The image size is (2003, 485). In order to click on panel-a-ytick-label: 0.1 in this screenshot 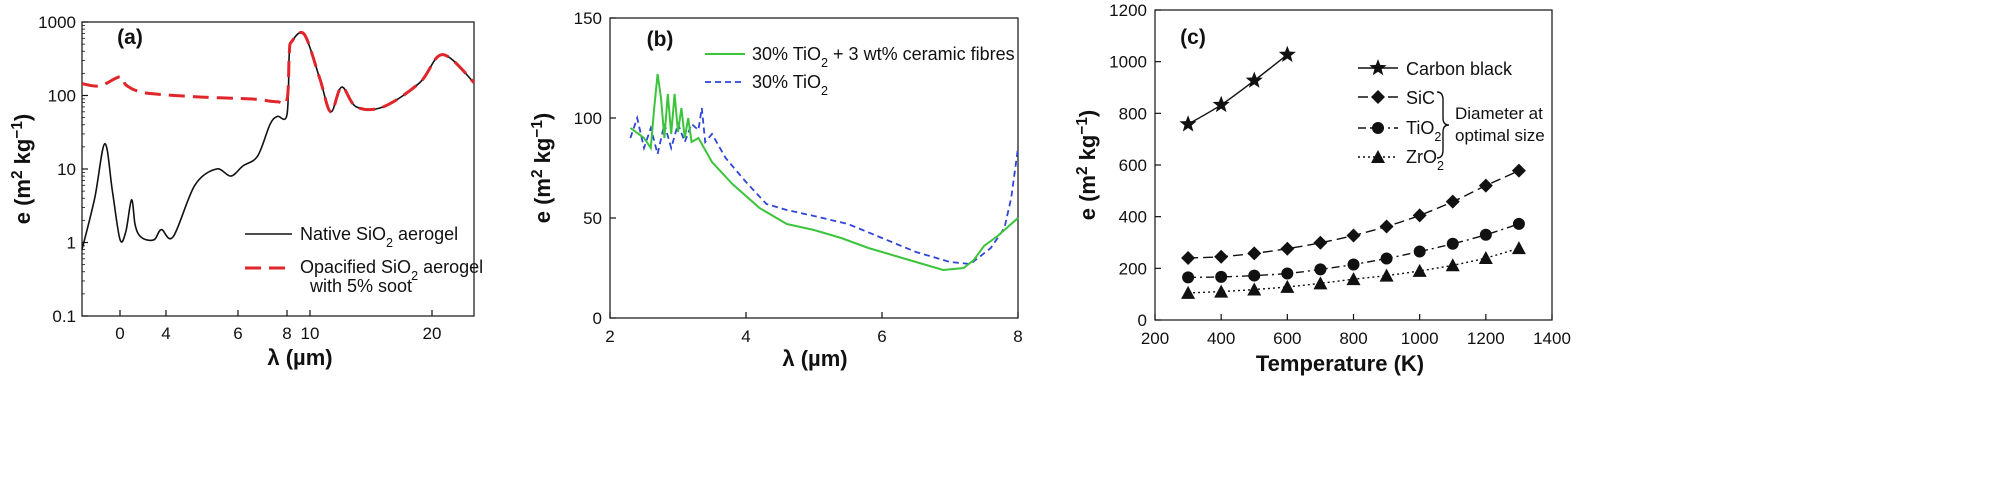, I will do `click(64, 316)`.